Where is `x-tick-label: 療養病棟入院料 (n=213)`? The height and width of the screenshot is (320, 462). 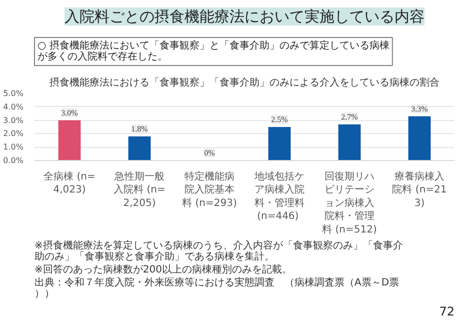
x-tick-label: 療養病棟入院料 (n=213) is located at coordinates (419, 189).